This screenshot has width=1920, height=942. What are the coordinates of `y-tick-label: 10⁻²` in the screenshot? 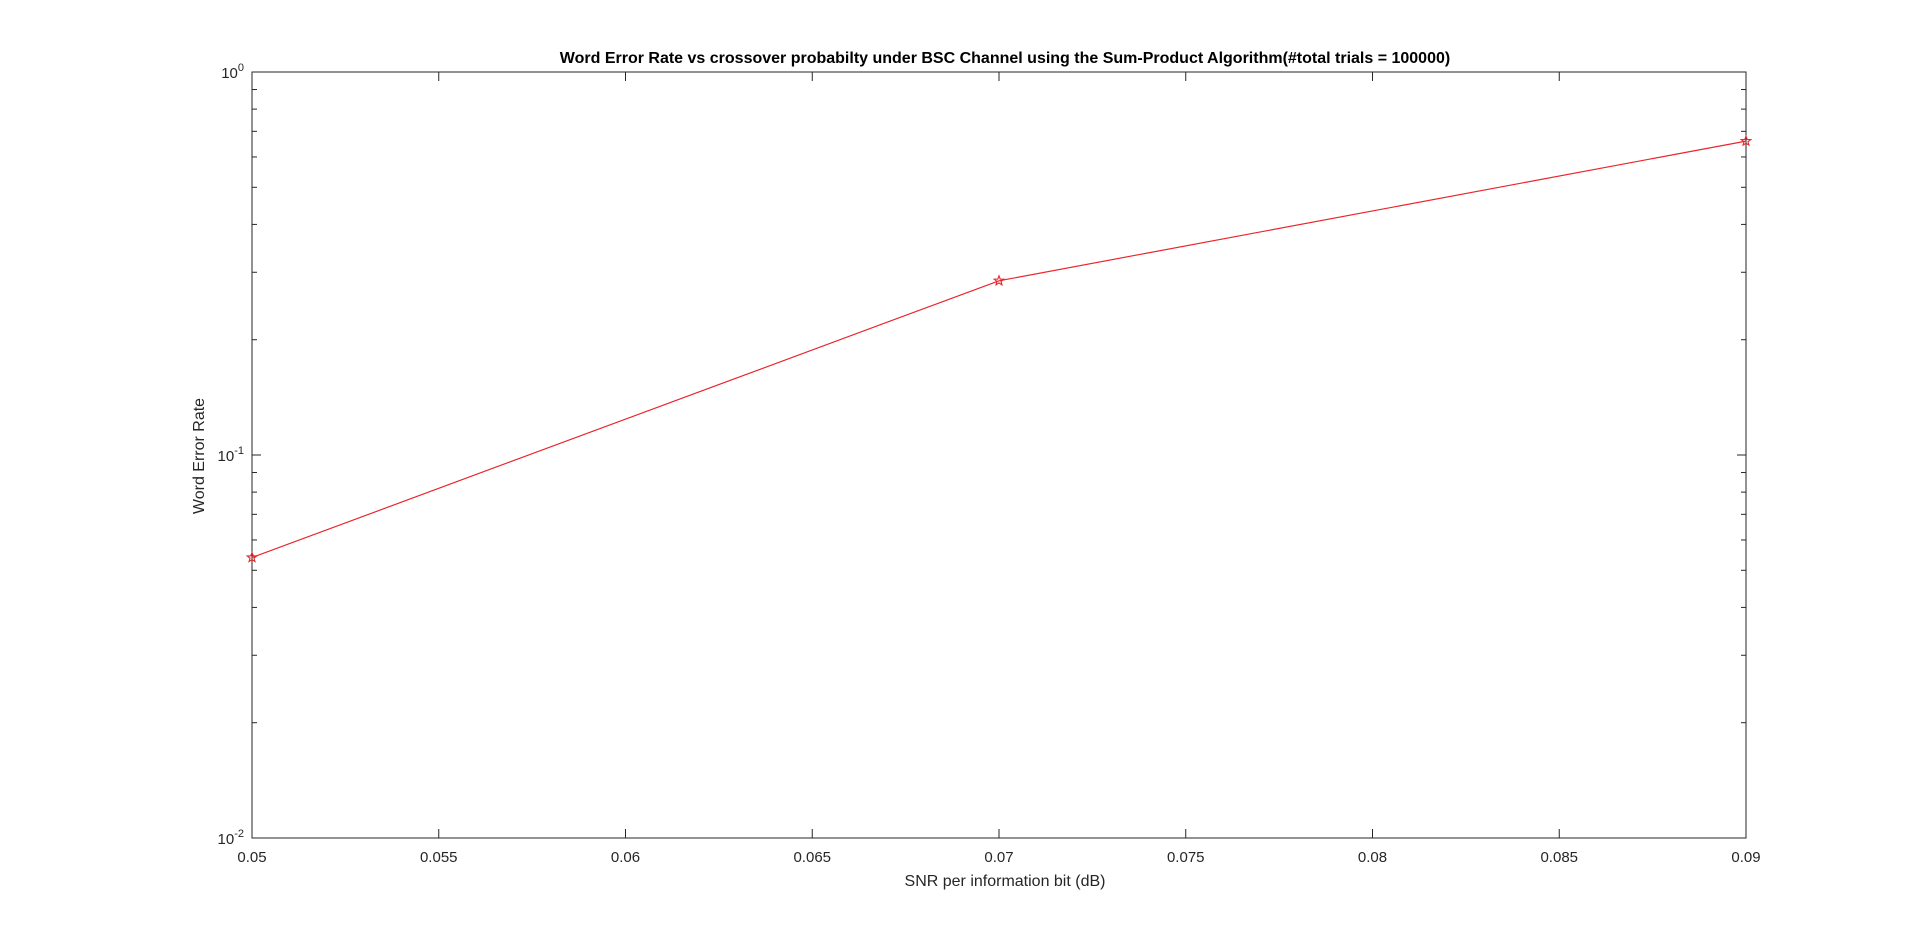 It's located at (231, 838).